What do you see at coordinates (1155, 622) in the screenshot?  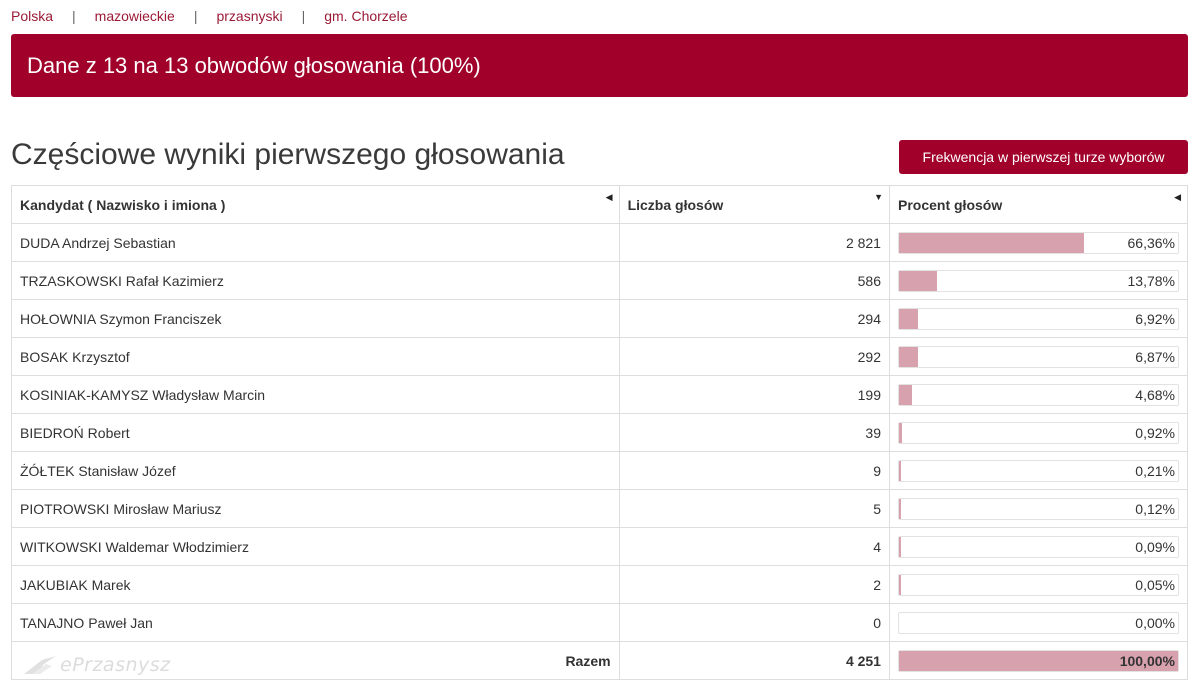 I see `percent-value: 0,00%` at bounding box center [1155, 622].